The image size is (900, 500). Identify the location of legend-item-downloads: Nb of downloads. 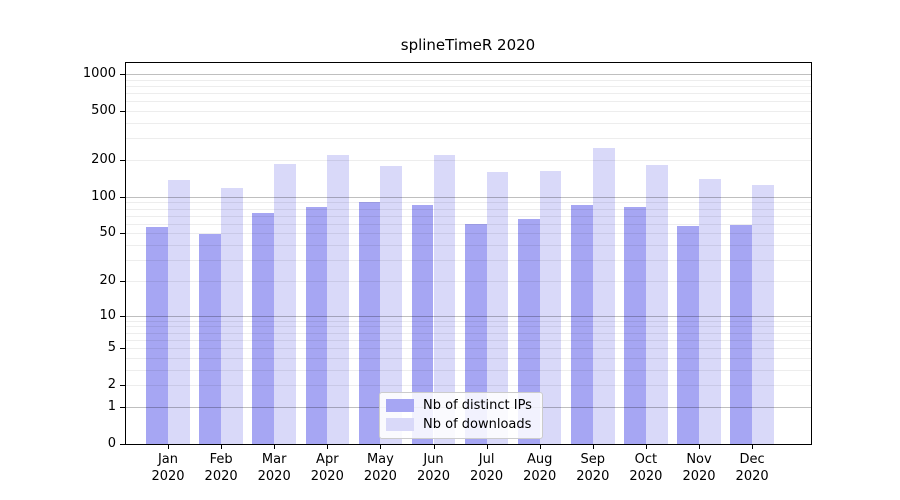
(459, 424).